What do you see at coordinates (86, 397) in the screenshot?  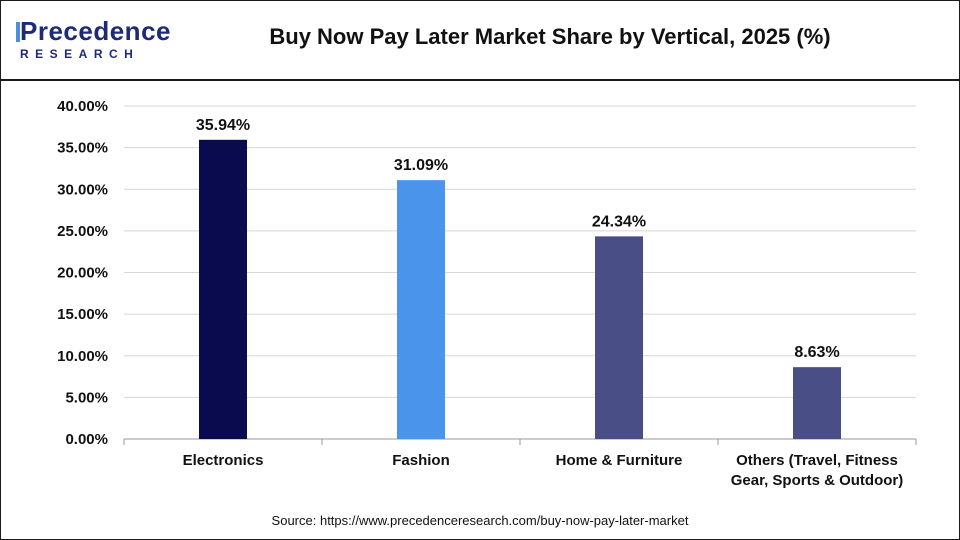 I see `y-tick-label: 5.00%` at bounding box center [86, 397].